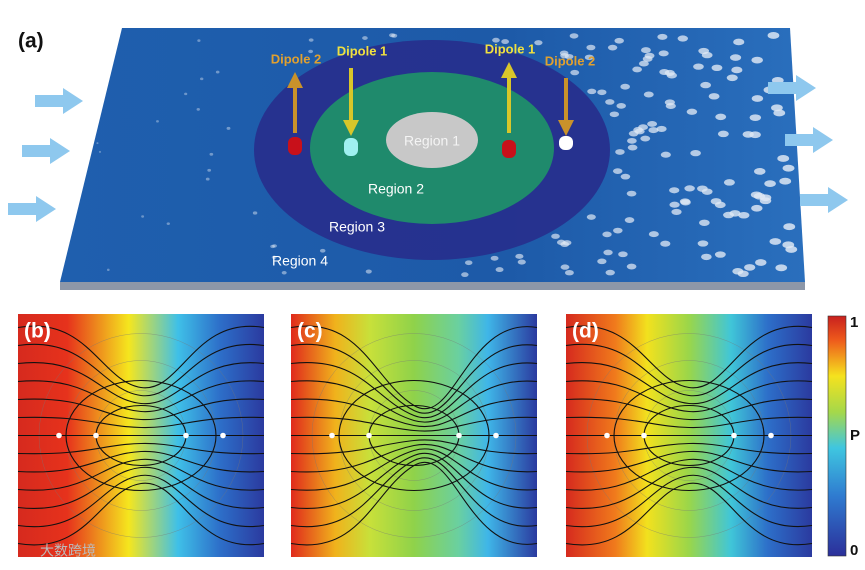 The image size is (865, 570). I want to click on region-label: Region 1, so click(432, 141).